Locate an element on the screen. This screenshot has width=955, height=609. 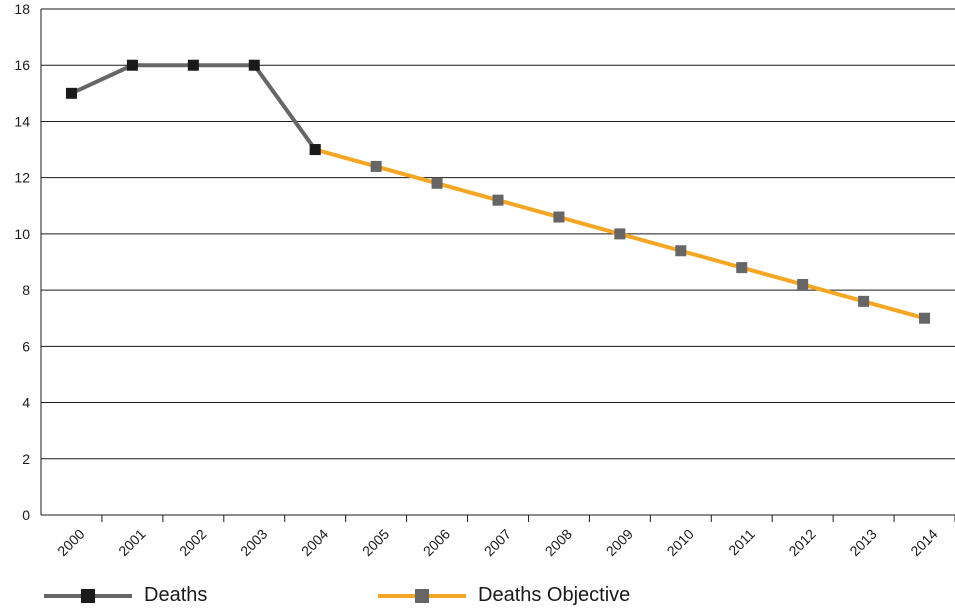
legend-swatch-deaths is located at coordinates (88, 596).